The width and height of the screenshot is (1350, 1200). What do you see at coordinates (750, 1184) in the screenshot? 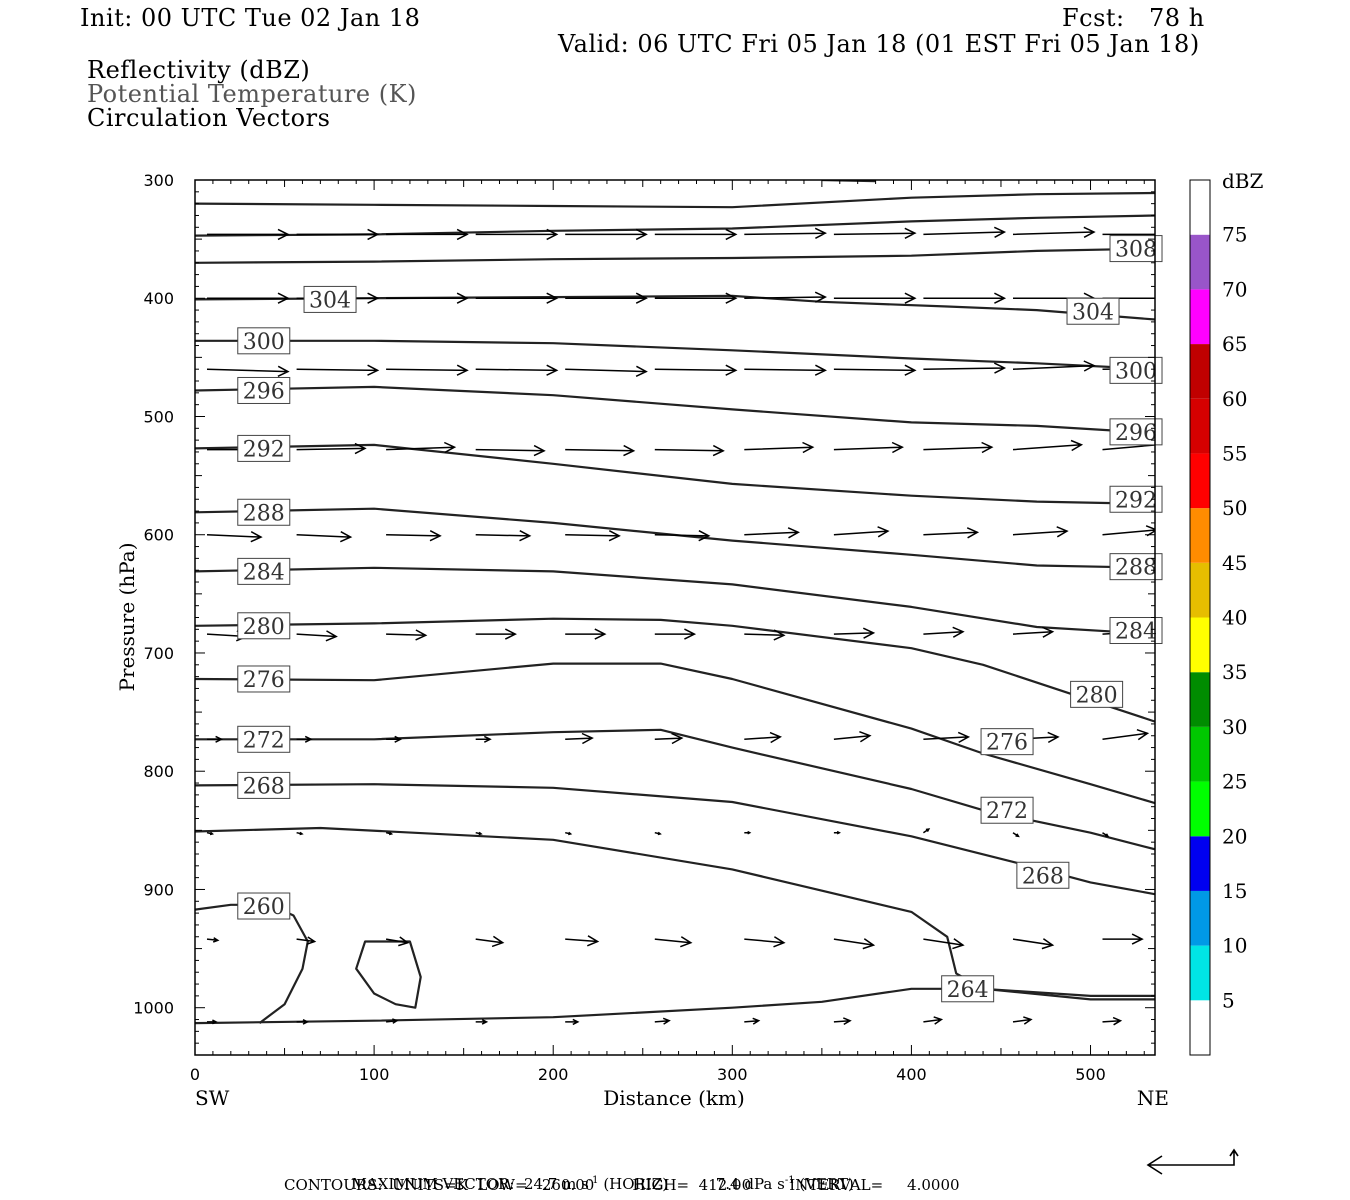
I see `max-vector-vert: 7.4 dPa s` at bounding box center [750, 1184].